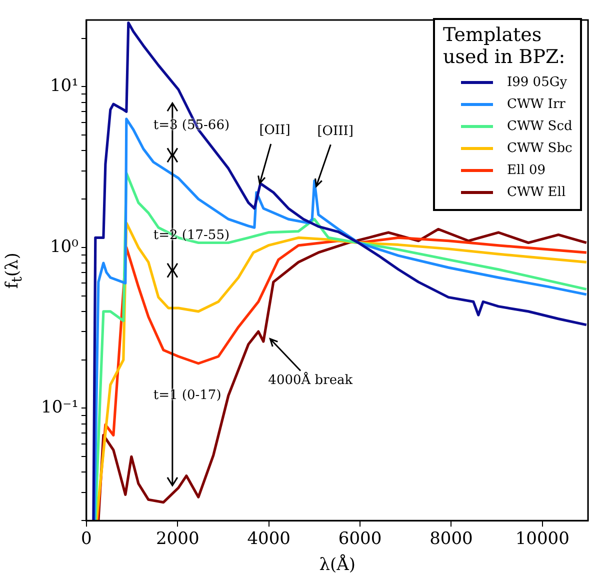 This screenshot has width=589, height=577. I want to click on legend-label: Ell 09, so click(526, 170).